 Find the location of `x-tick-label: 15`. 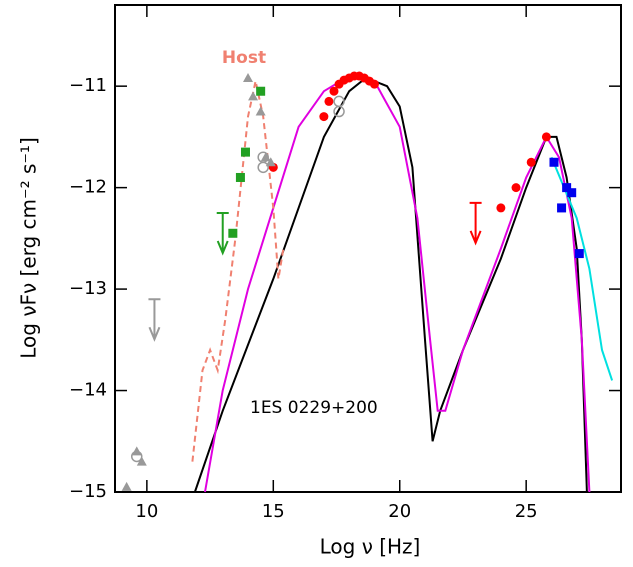

x-tick-label: 15 is located at coordinates (273, 511).